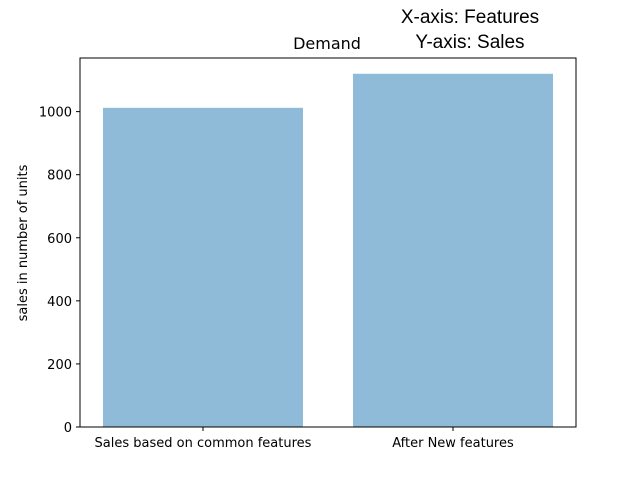 The height and width of the screenshot is (480, 640). Describe the element at coordinates (327, 43) in the screenshot. I see `chart-title: Demand` at that location.